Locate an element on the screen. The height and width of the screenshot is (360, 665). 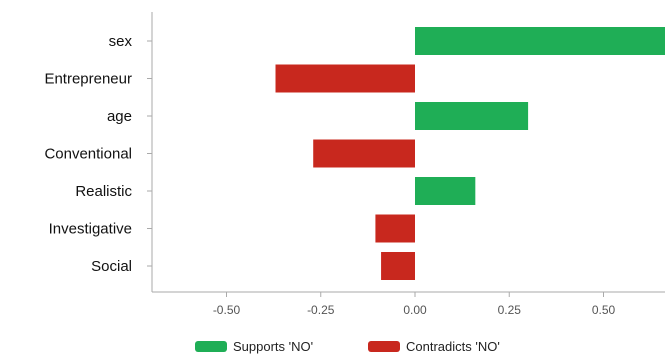
bar-investigative is located at coordinates (395, 228).